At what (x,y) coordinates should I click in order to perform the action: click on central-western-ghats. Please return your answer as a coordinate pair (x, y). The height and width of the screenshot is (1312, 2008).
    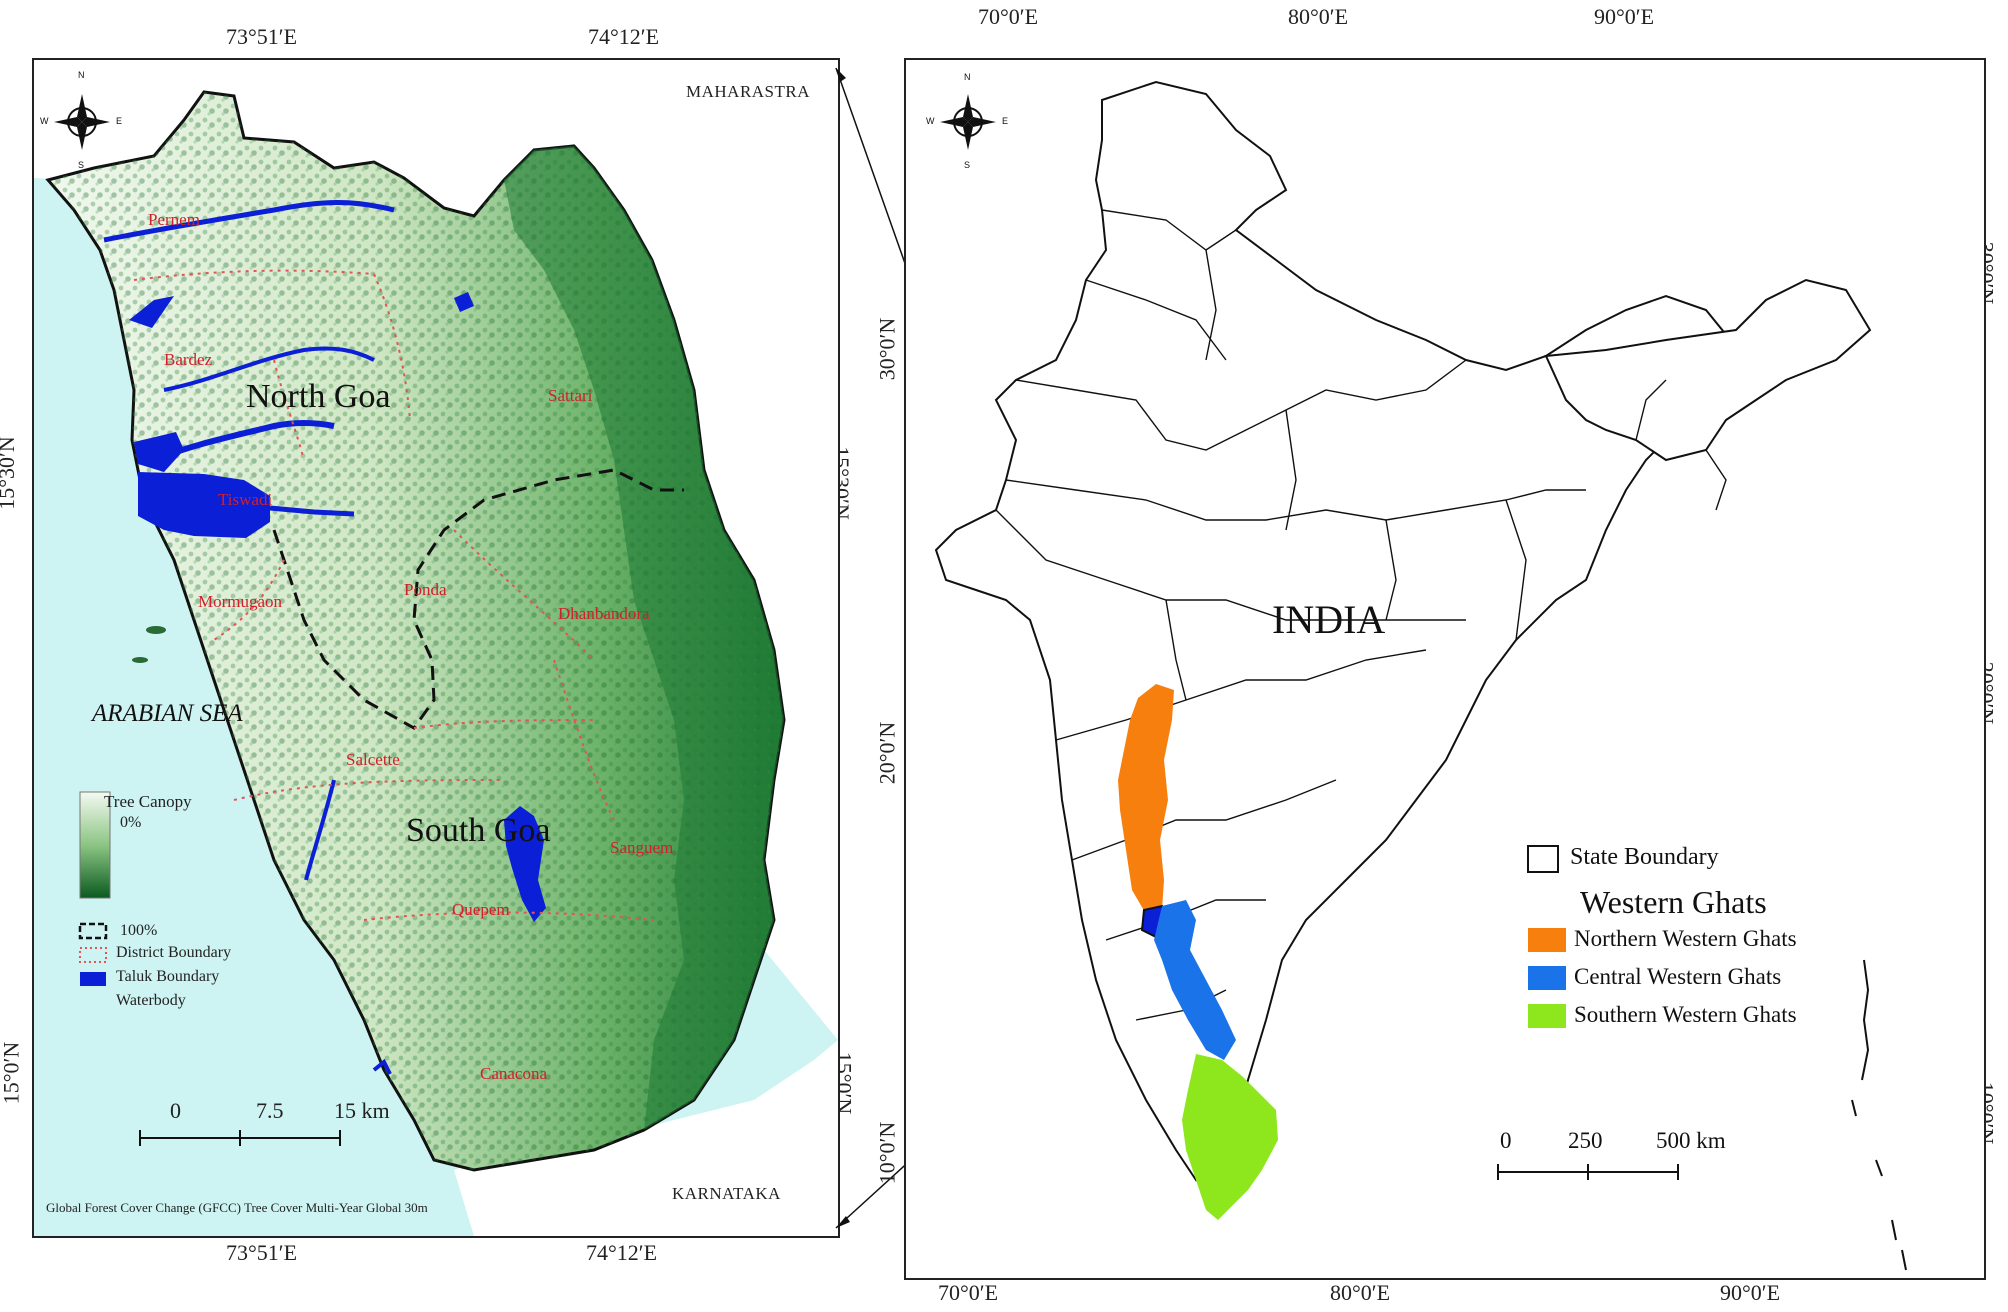
    Looking at the image, I should click on (1195, 980).